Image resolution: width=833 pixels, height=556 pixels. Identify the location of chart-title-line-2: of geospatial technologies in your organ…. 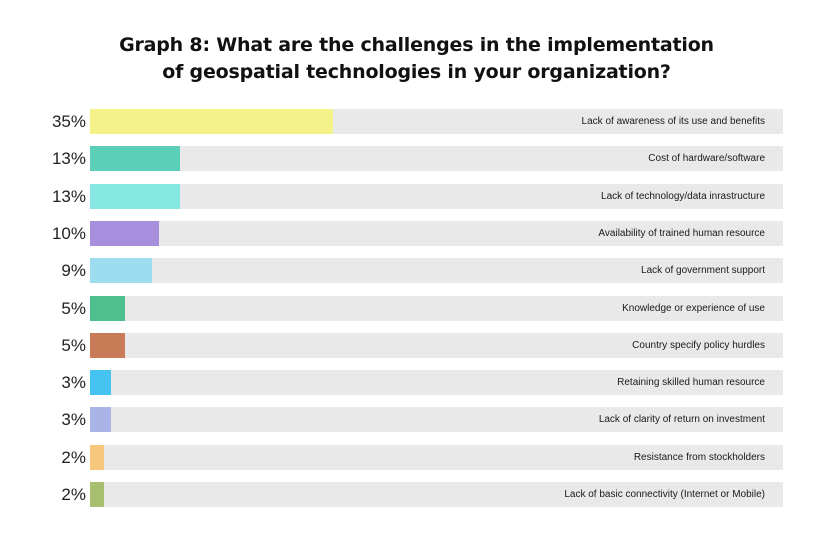
(416, 72).